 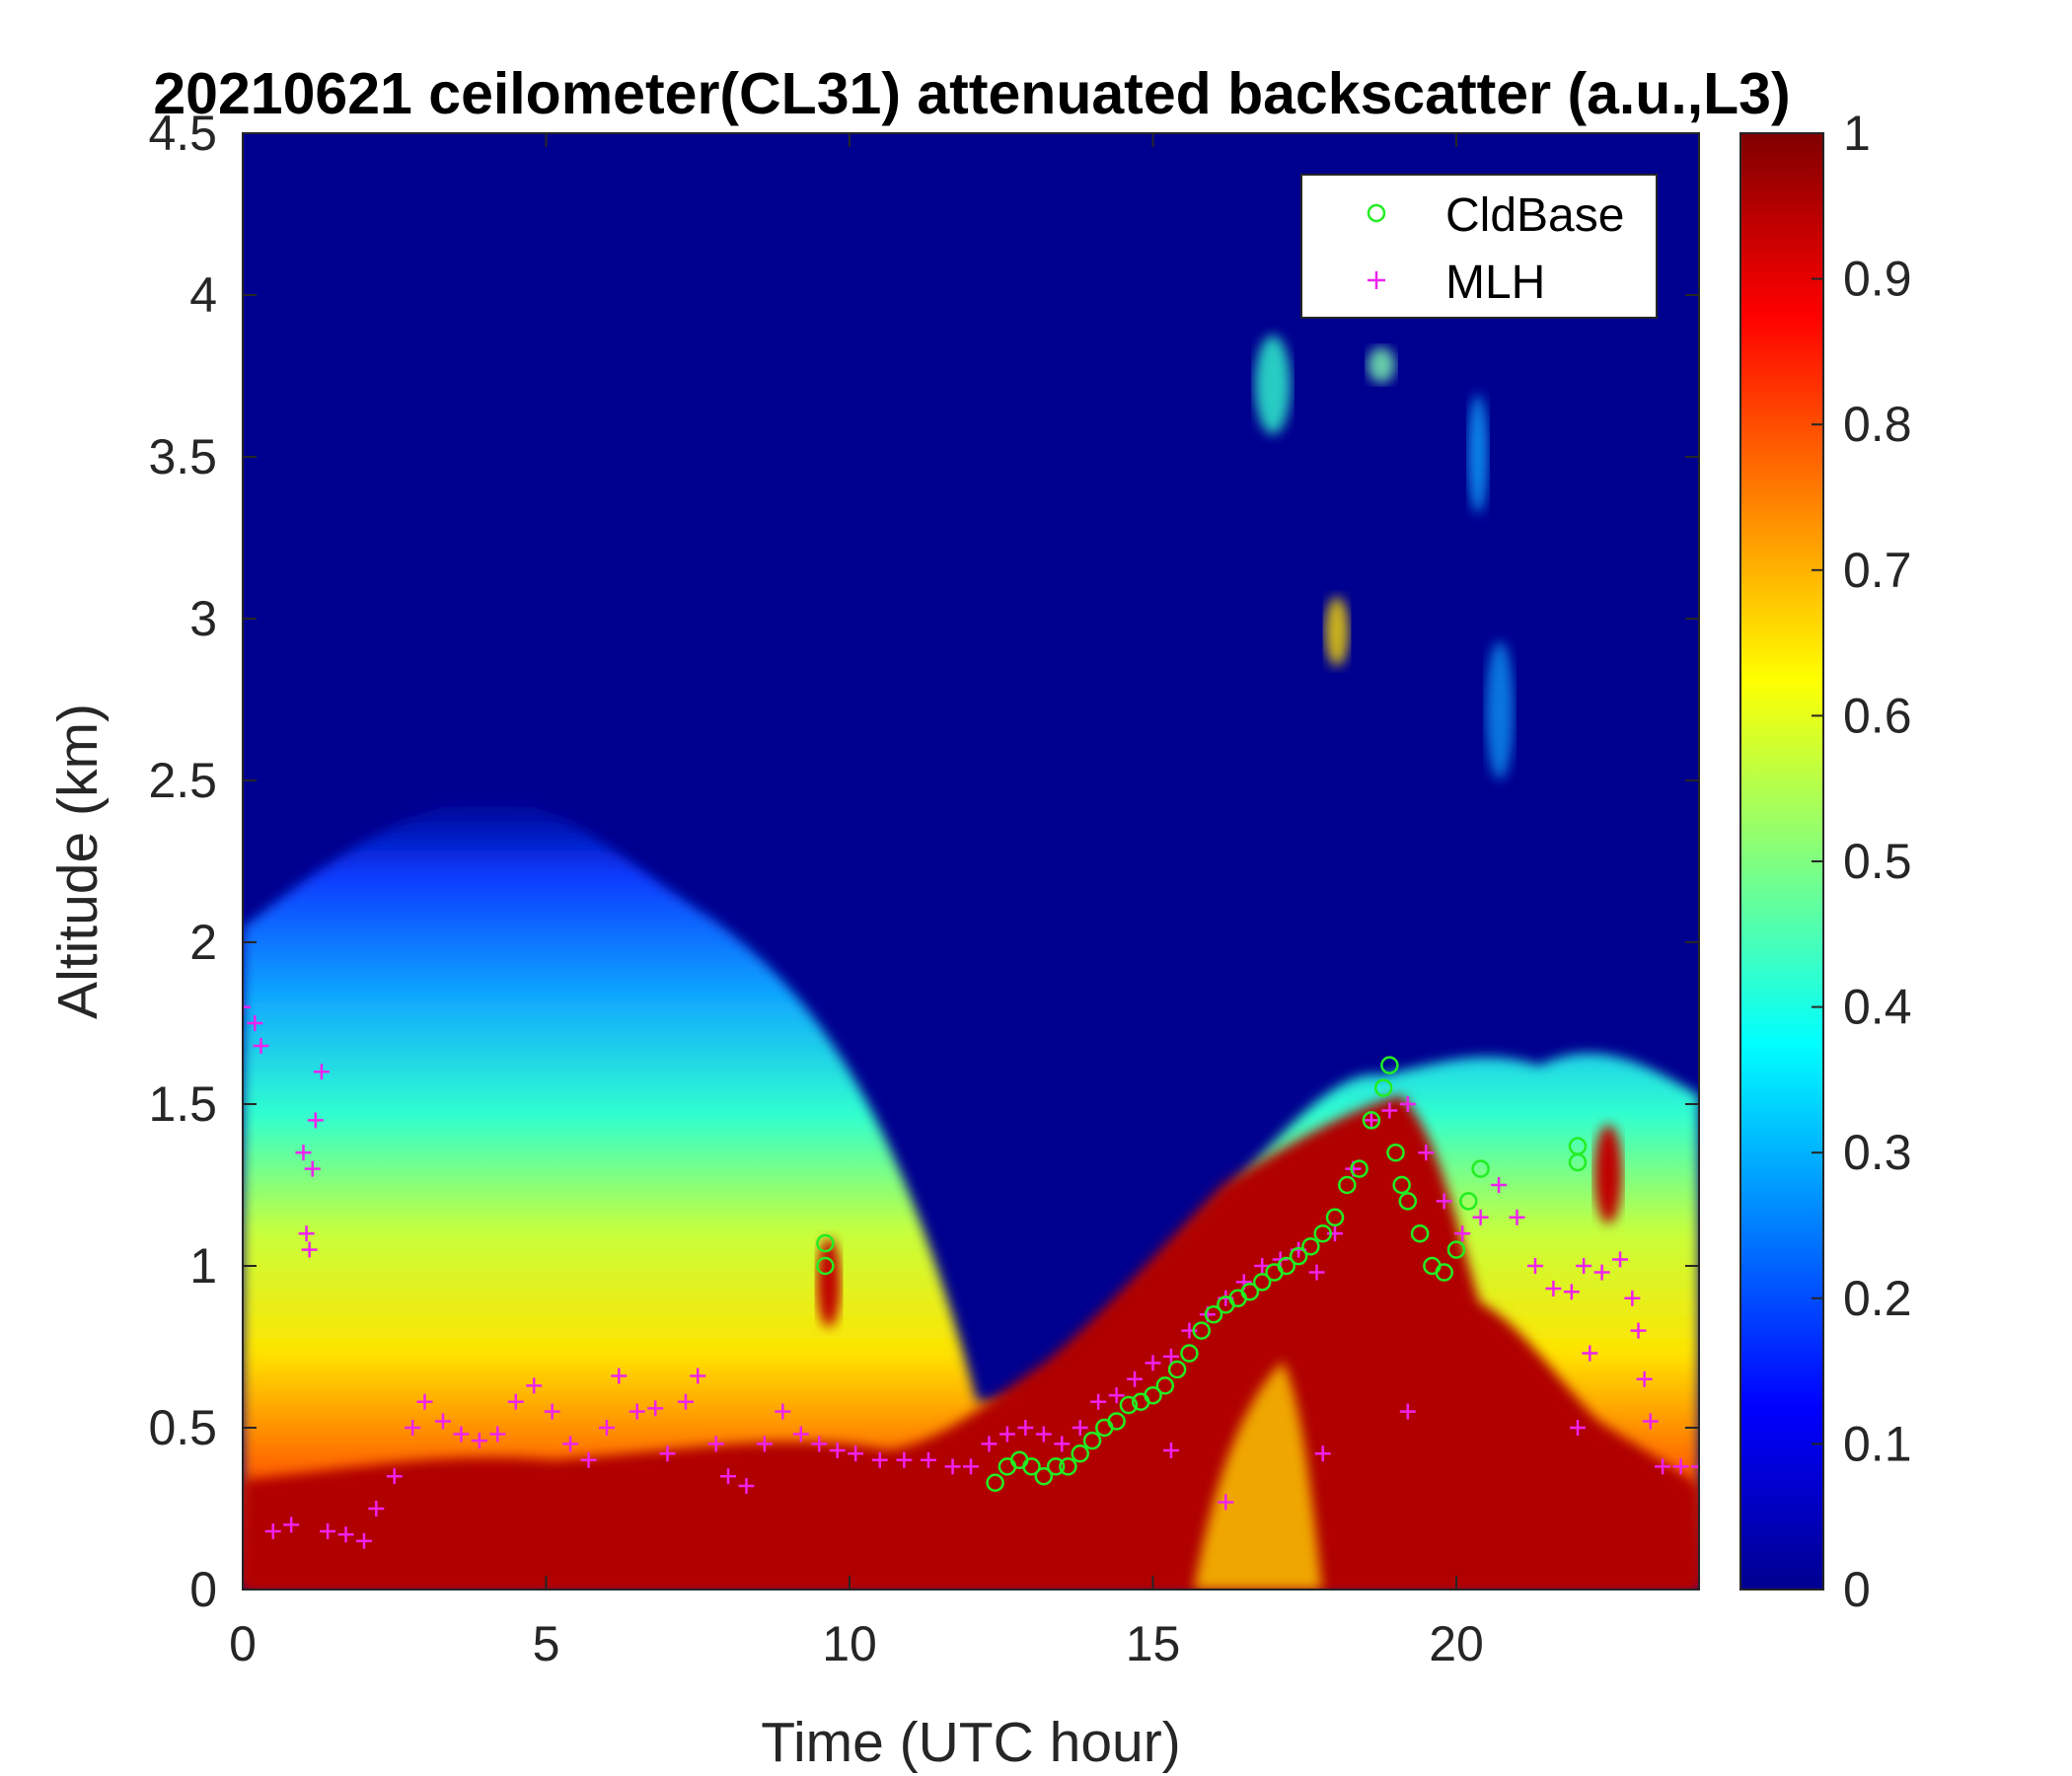 I want to click on colorbar-tick-label: 0.3, so click(x=1877, y=1152).